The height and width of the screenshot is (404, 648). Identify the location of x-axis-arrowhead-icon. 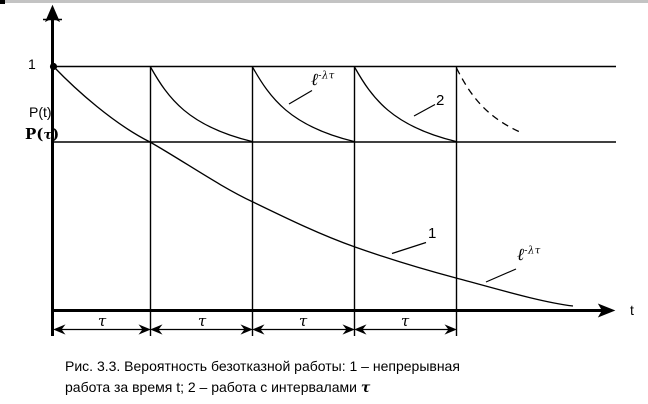
(606, 310).